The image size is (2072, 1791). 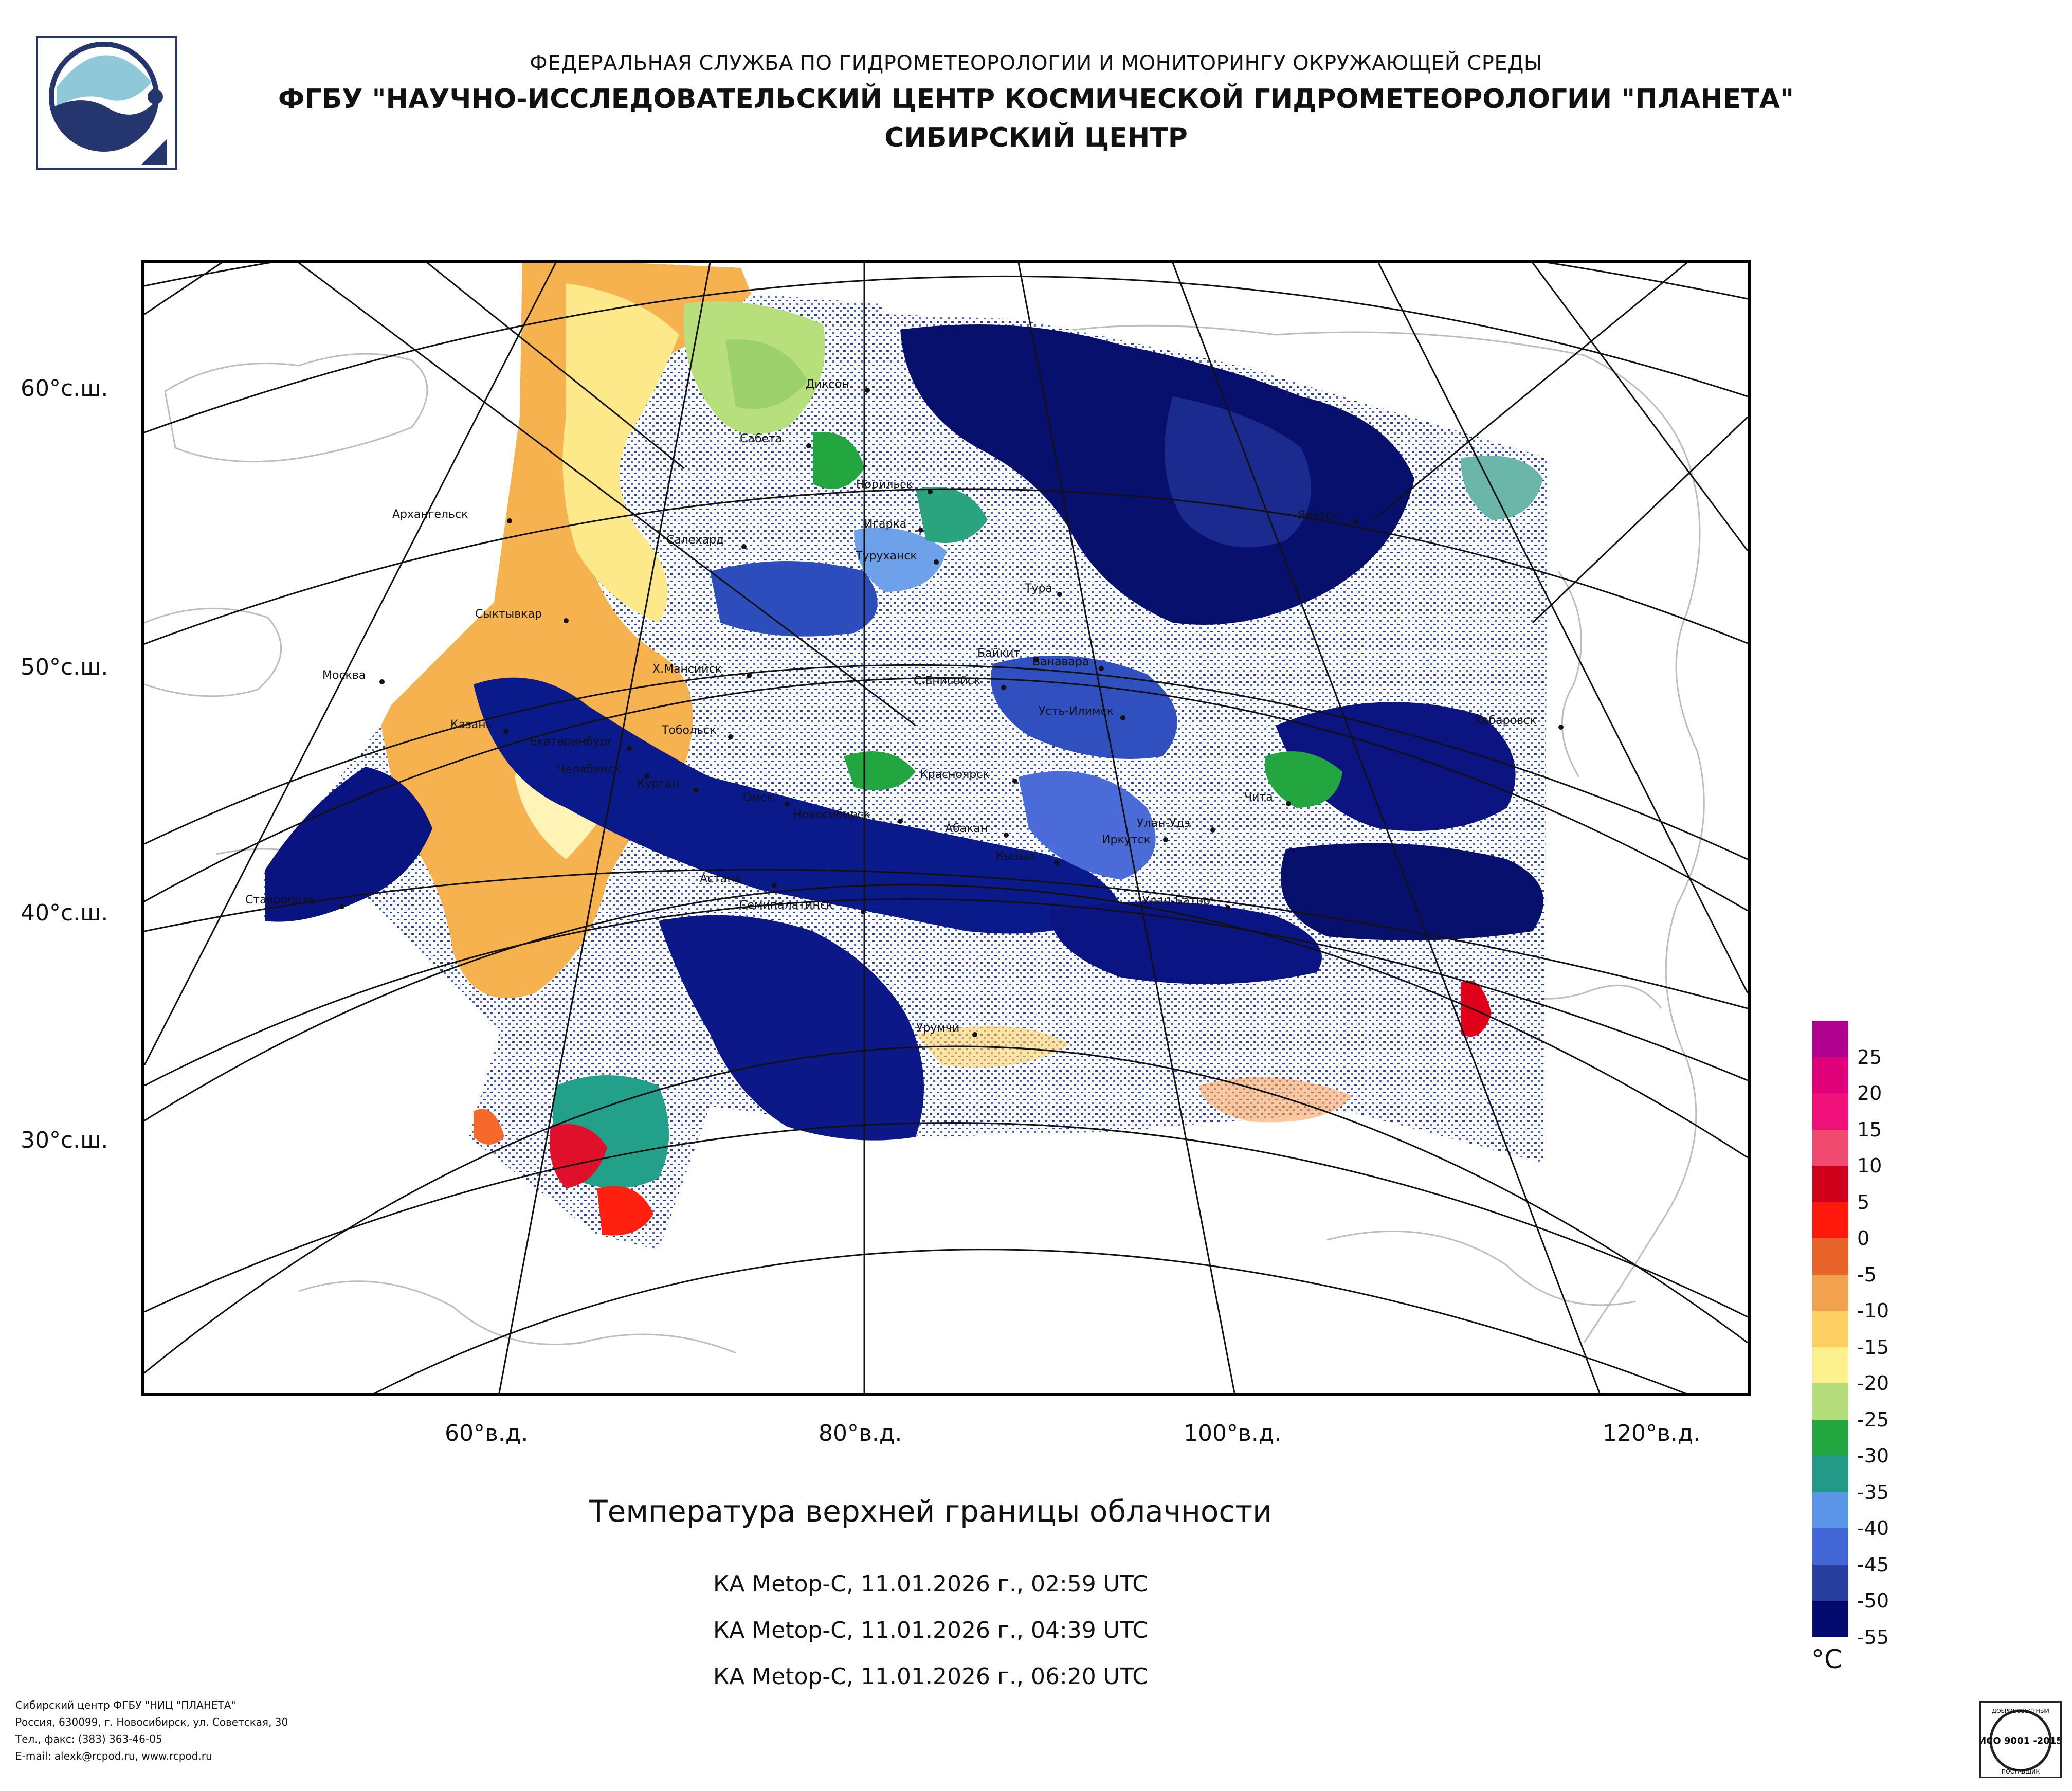 What do you see at coordinates (1015, 856) in the screenshot?
I see `city-label: Кызыл` at bounding box center [1015, 856].